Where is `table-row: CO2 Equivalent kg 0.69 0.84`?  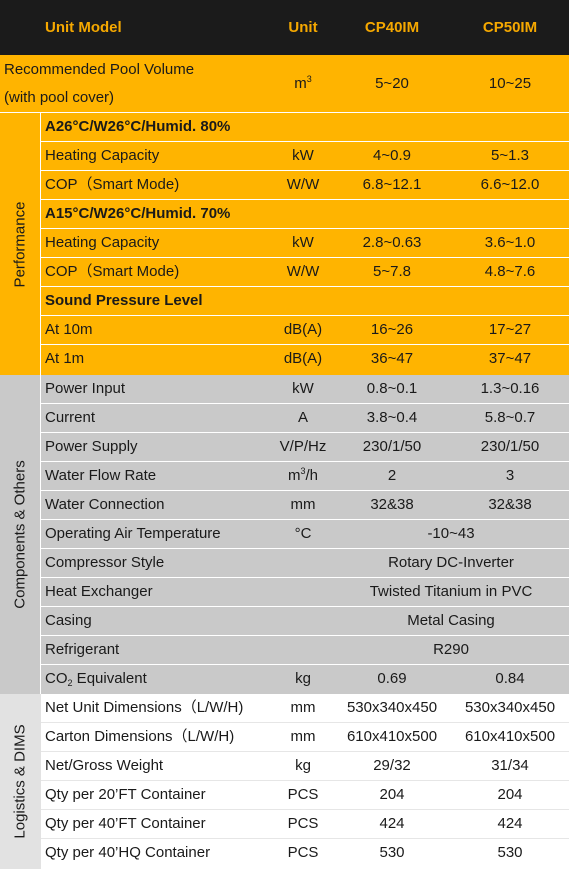
table-row: CO2 Equivalent kg 0.69 0.84 is located at coordinates (305, 679).